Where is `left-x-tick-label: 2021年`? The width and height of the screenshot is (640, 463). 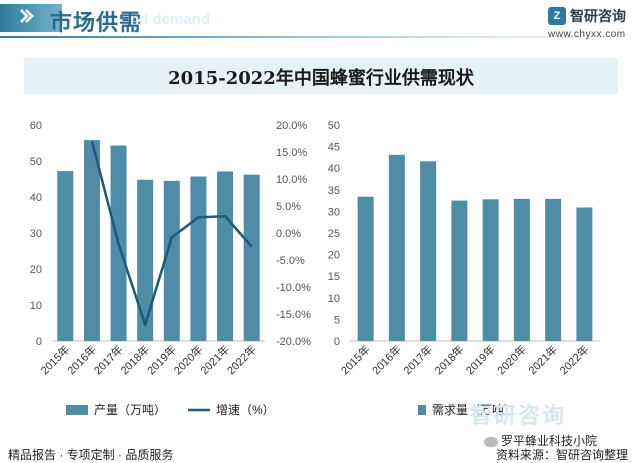 left-x-tick-label: 2021年 is located at coordinates (214, 359).